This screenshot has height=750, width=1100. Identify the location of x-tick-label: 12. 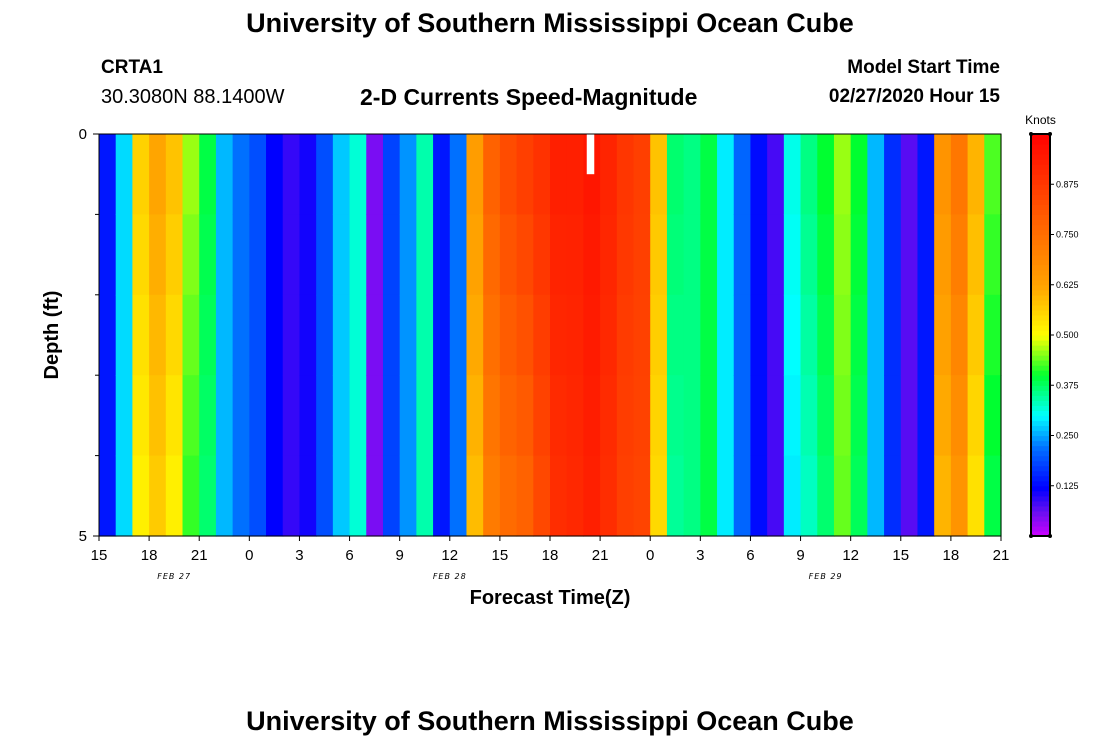
(449, 555).